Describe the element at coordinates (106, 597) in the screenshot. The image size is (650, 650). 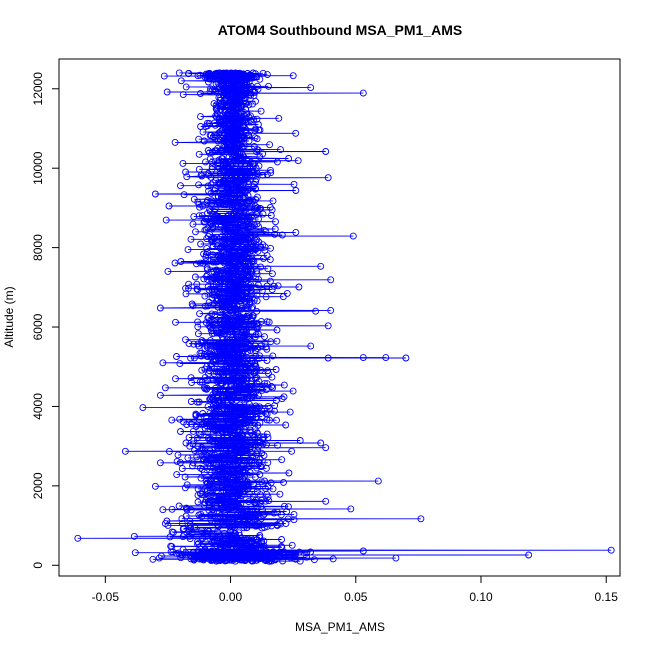
I see `x-tick-label: -0.05` at that location.